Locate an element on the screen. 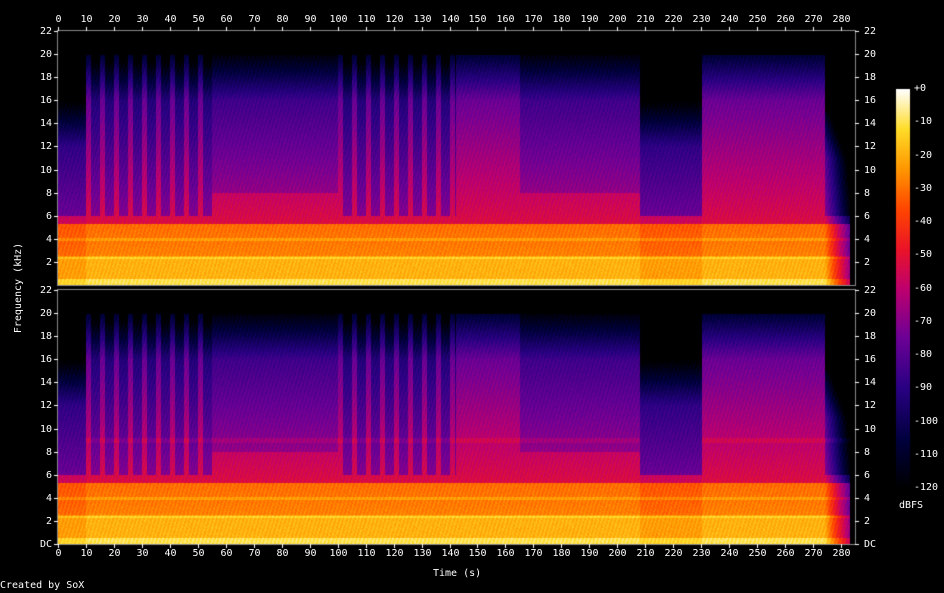 The height and width of the screenshot is (593, 944). y-tick-label-left: 18 is located at coordinates (45, 336).